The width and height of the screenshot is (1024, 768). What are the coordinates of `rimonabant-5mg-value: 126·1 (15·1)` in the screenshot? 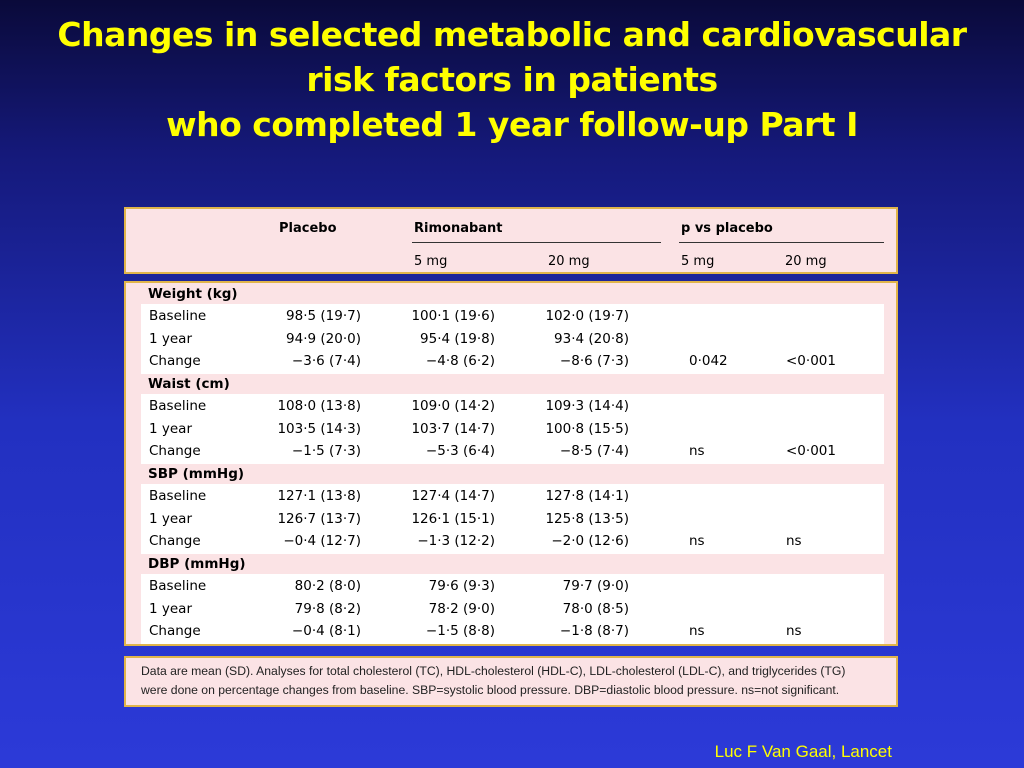 It's located at (453, 518).